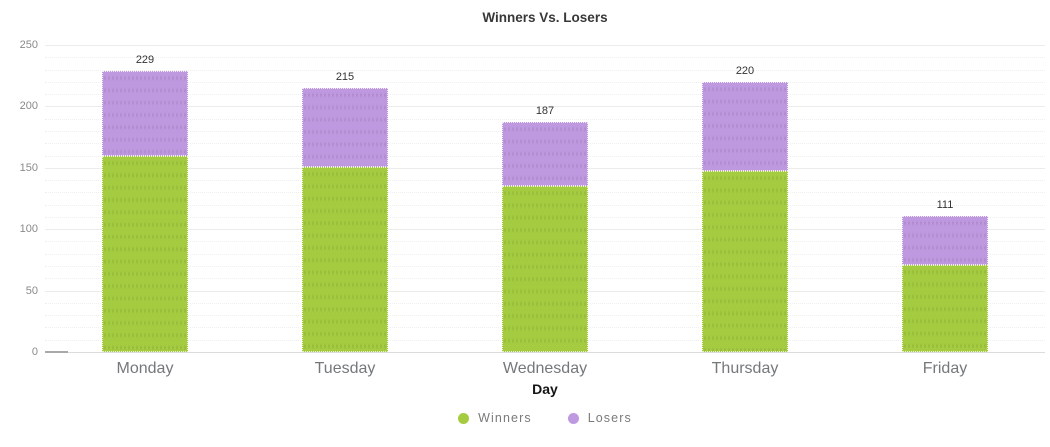 Image resolution: width=1050 pixels, height=447 pixels. What do you see at coordinates (34, 352) in the screenshot?
I see `y-axis-tick-label: 0` at bounding box center [34, 352].